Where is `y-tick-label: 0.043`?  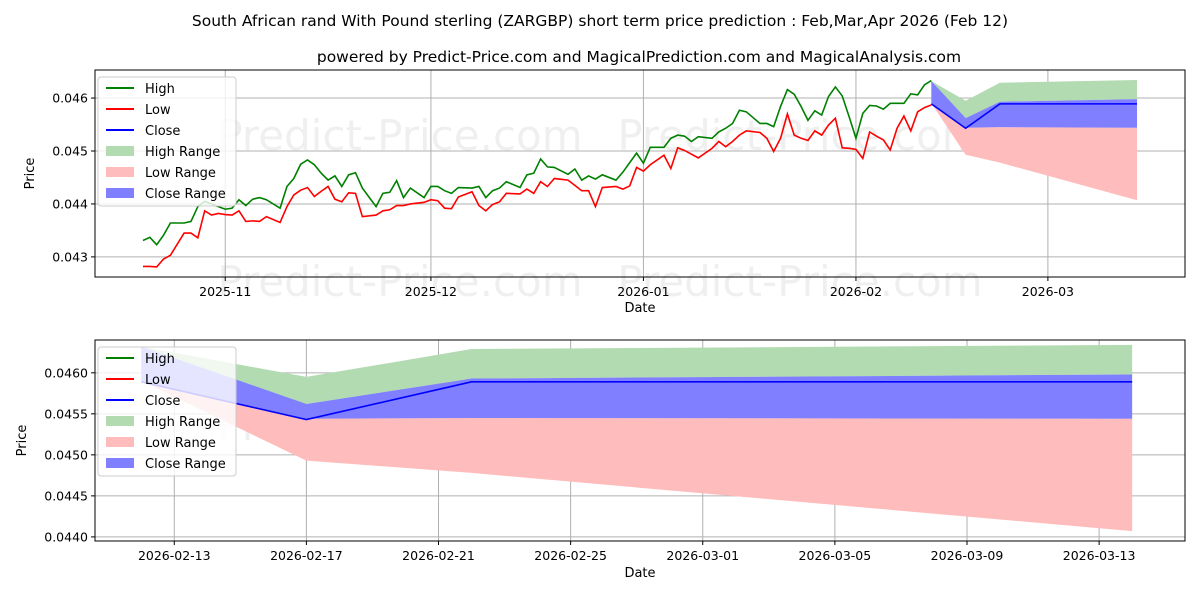 y-tick-label: 0.043 is located at coordinates (70, 256).